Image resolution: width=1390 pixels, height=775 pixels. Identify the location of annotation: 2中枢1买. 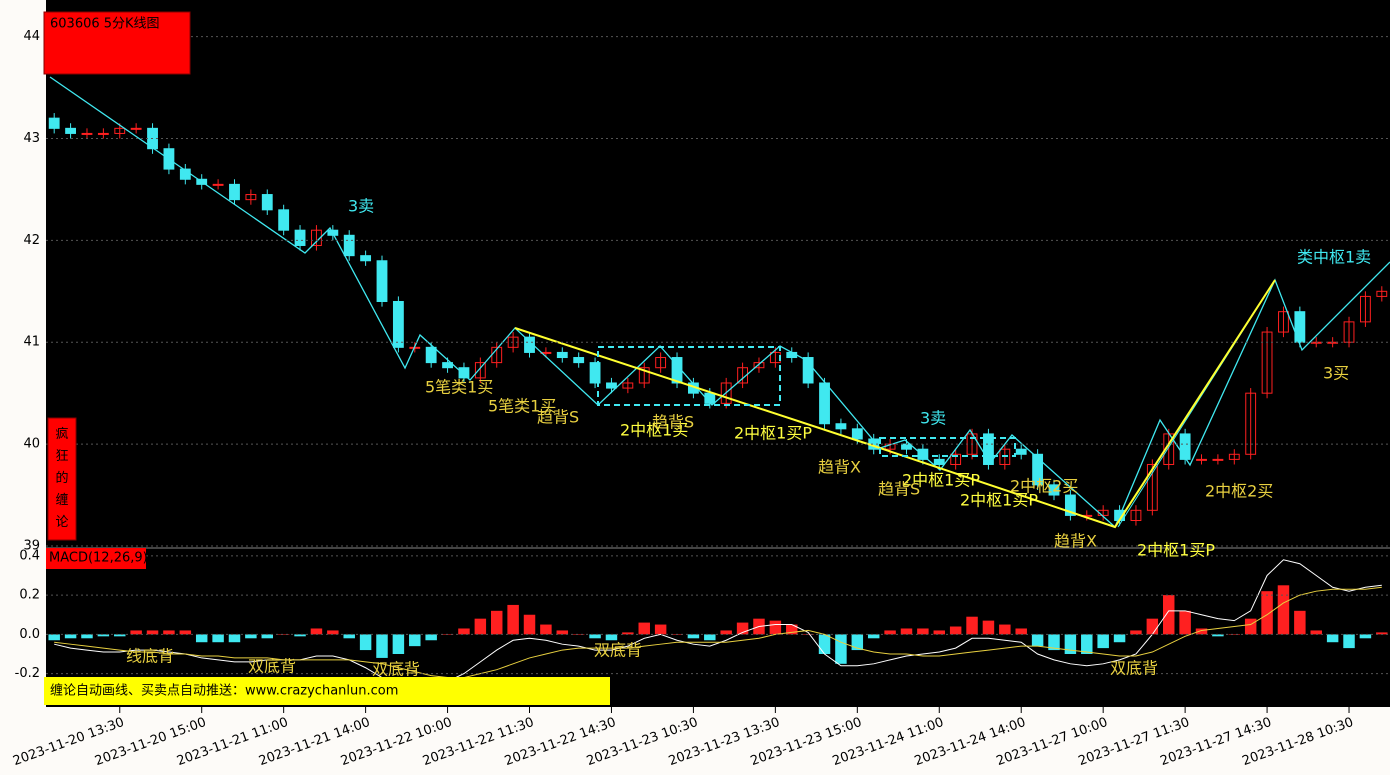
(654, 430).